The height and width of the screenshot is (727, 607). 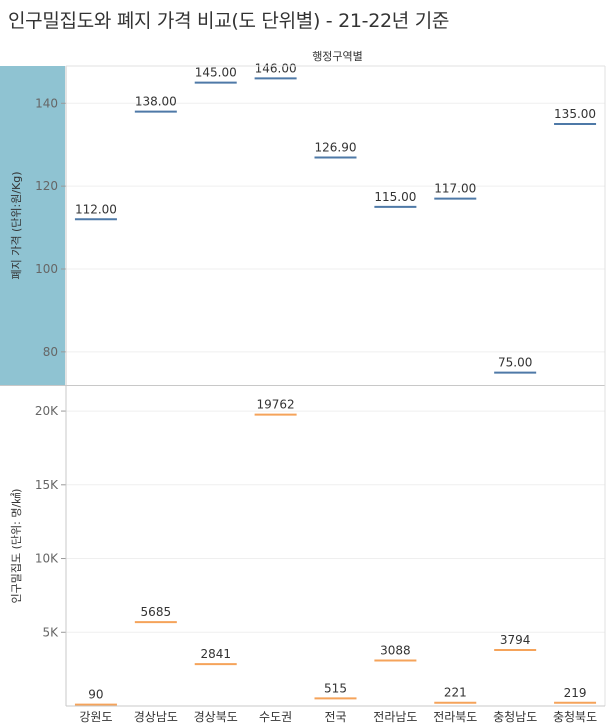 I want to click on data-label-price-1: 138.00, so click(x=156, y=102).